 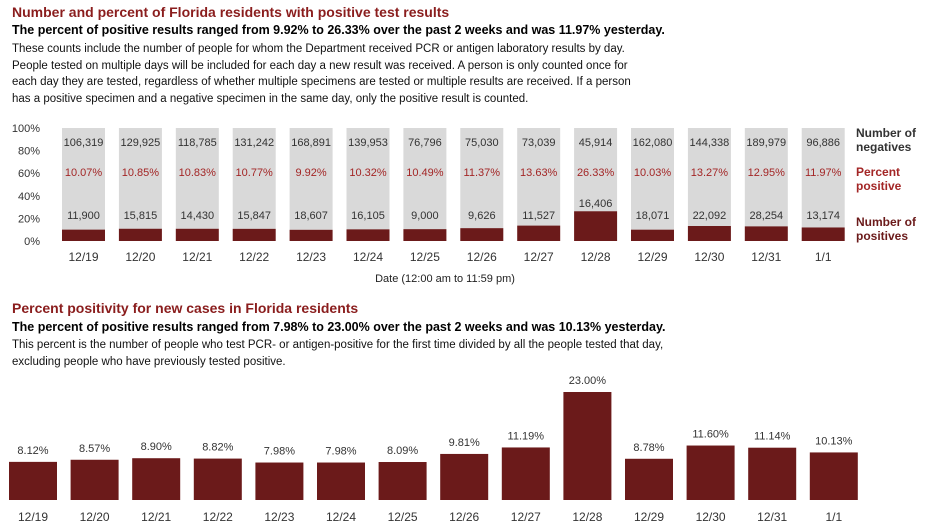 What do you see at coordinates (32, 451) in the screenshot?
I see `positivity-value-label: 8.12%` at bounding box center [32, 451].